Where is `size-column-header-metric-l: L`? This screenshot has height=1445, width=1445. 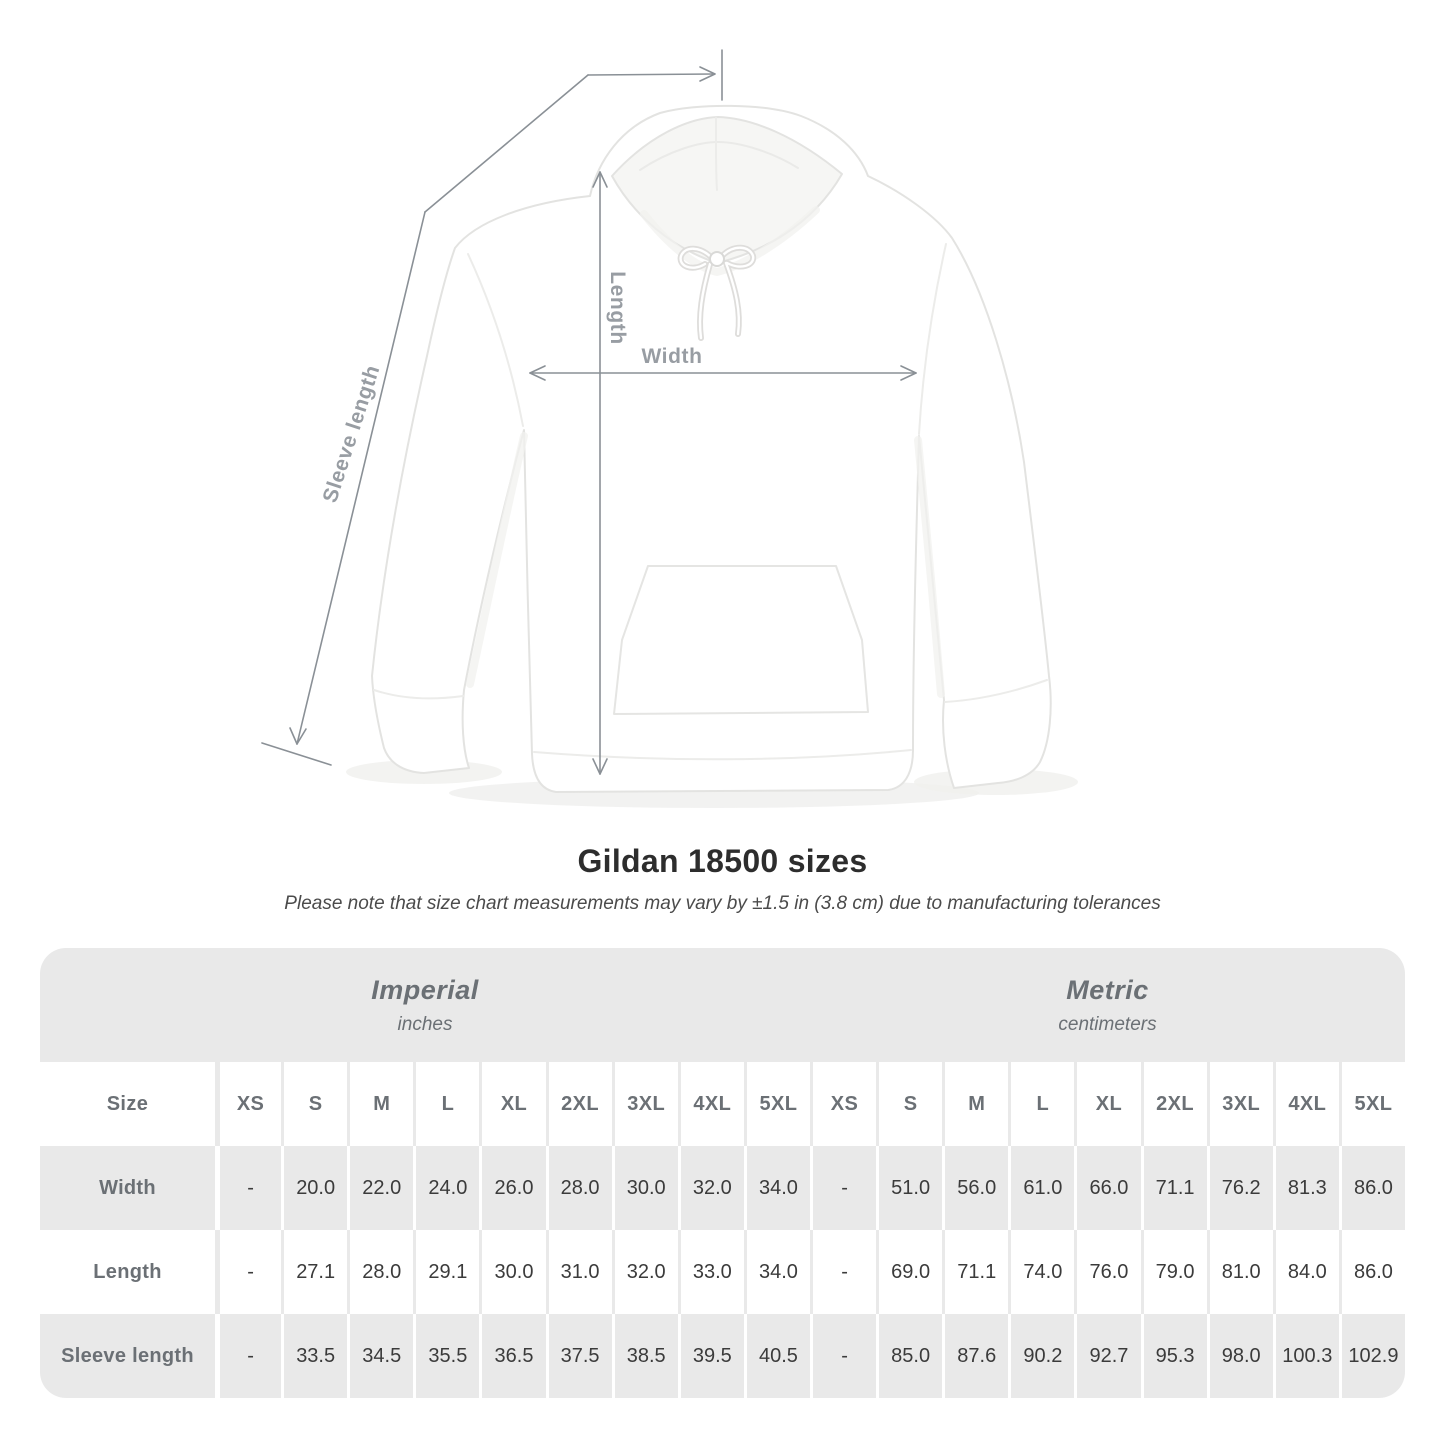 size-column-header-metric-l: L is located at coordinates (1041, 1104).